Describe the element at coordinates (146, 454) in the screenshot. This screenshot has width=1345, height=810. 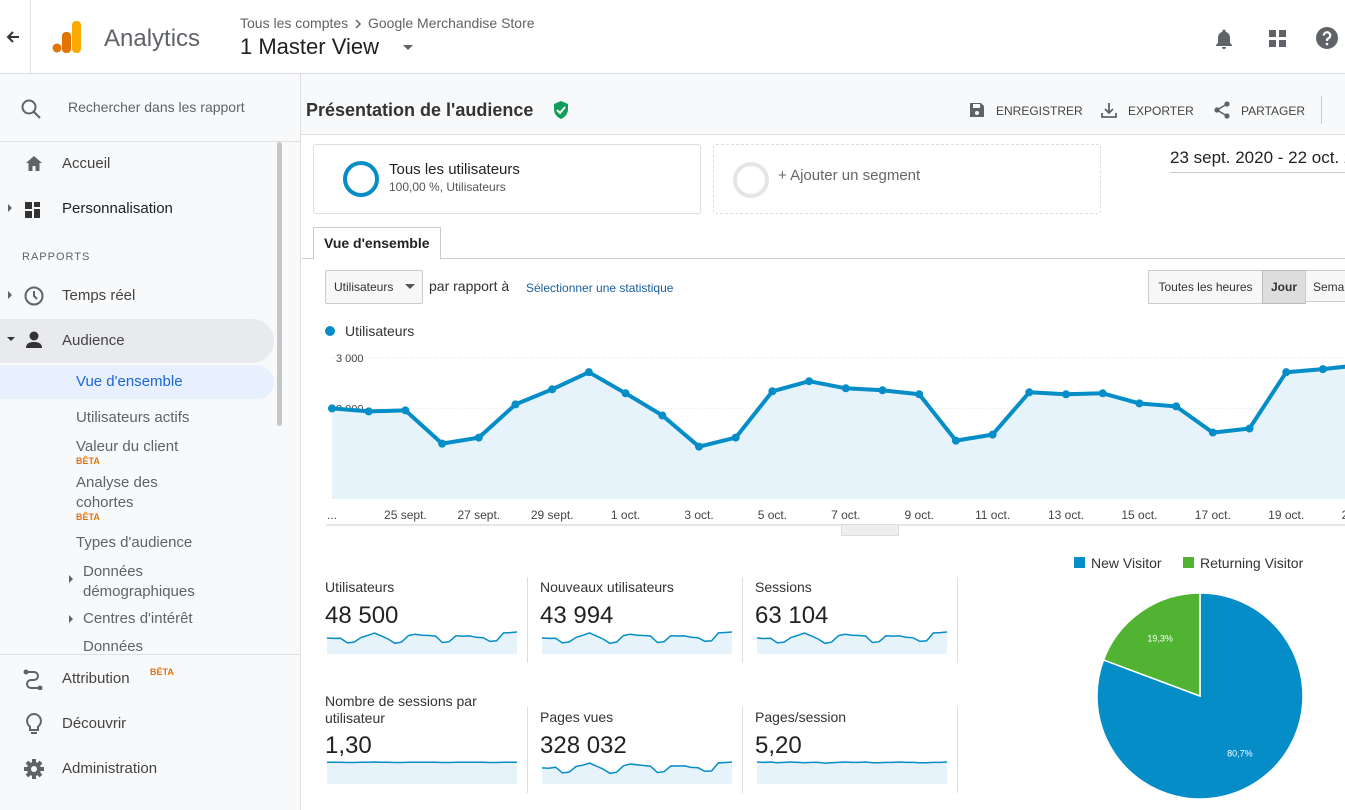
I see `nav-subitem: Valeur du client BÊTA` at that location.